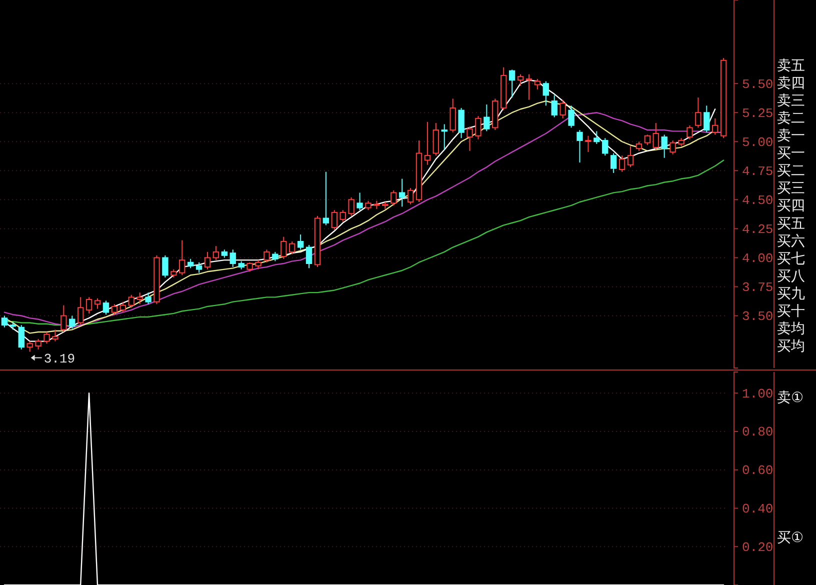 The height and width of the screenshot is (585, 816). I want to click on y-tick-label: 4.25, so click(758, 229).